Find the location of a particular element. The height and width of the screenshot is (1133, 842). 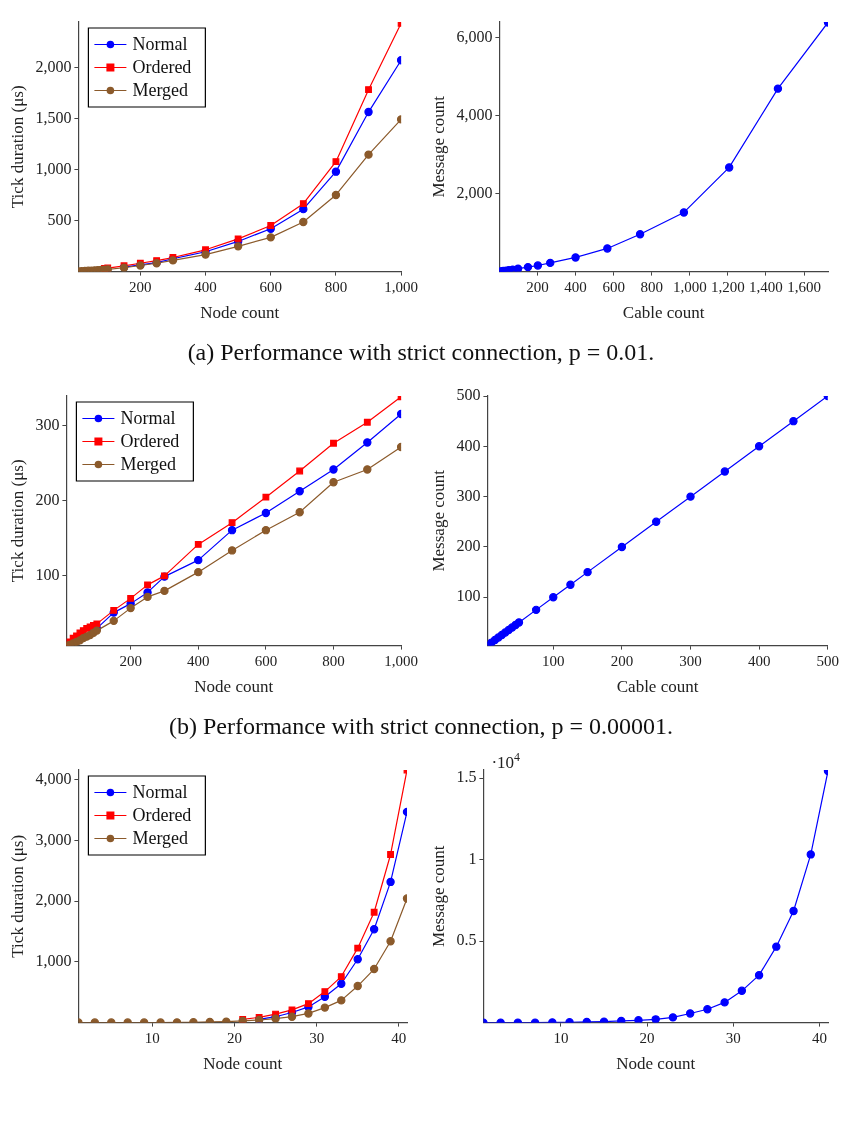

text: (b) Performance with strict connection, p = 0.00001. is located at coordinates (421, 726).